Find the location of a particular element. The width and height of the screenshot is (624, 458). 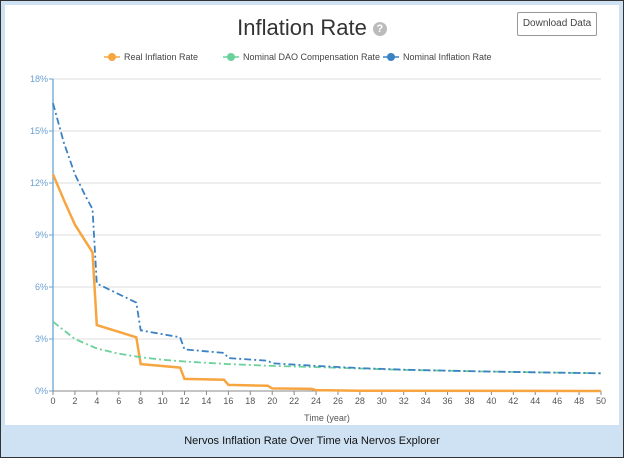

x-tick-label: 26 is located at coordinates (338, 401).